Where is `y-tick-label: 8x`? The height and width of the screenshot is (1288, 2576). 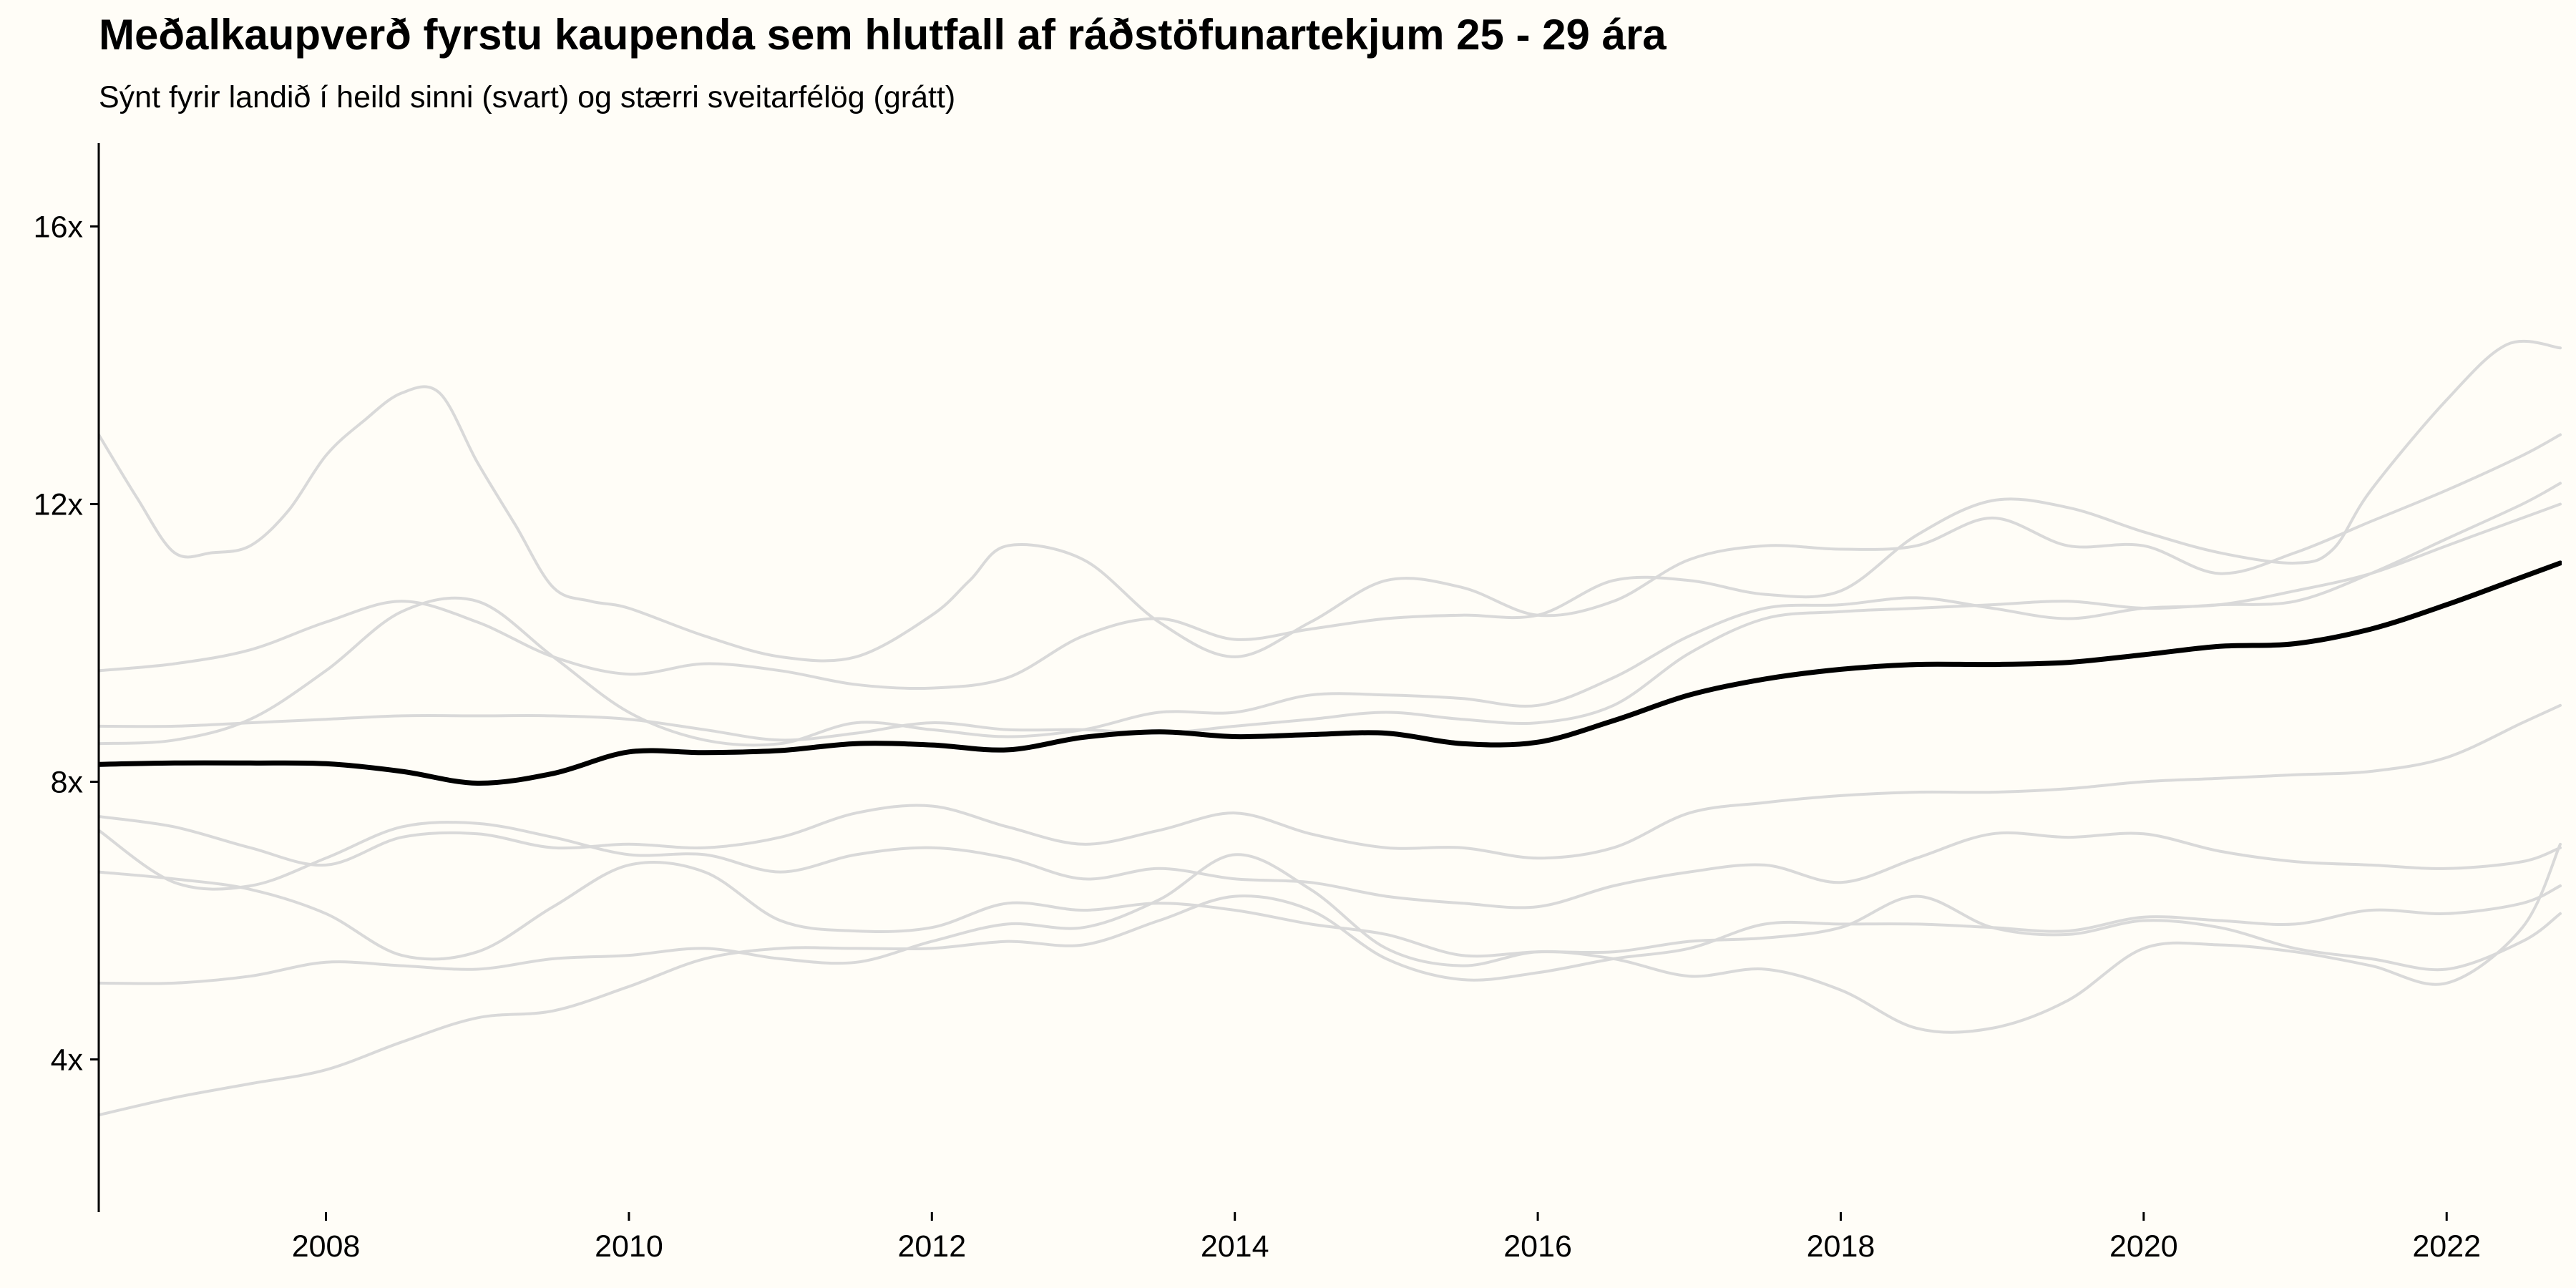
y-tick-label: 8x is located at coordinates (67, 783).